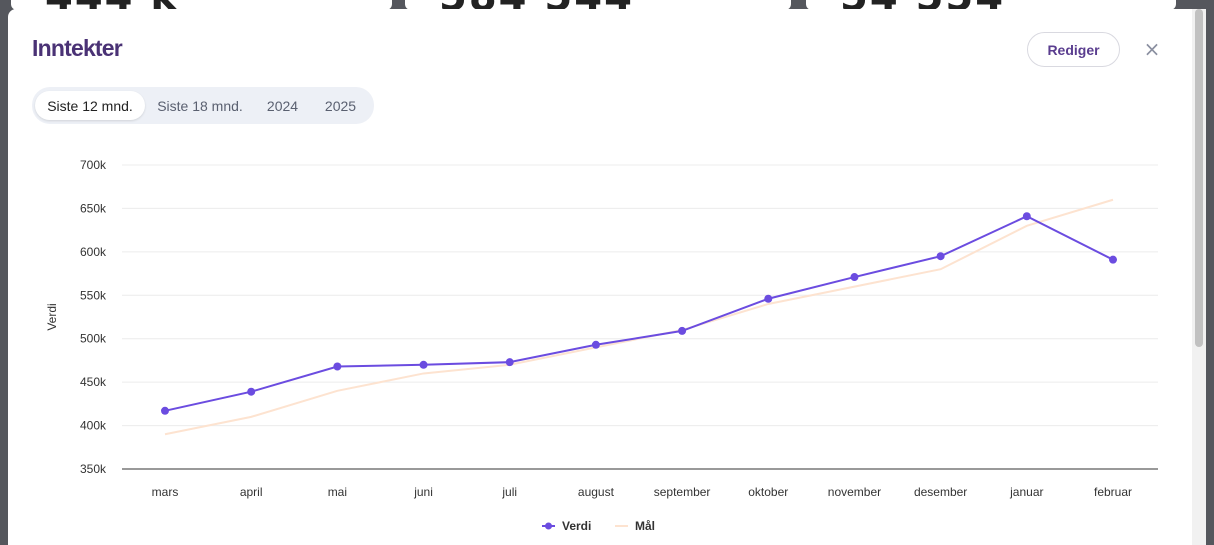 This screenshot has height=545, width=1214. I want to click on x-tick-label: juni, so click(423, 492).